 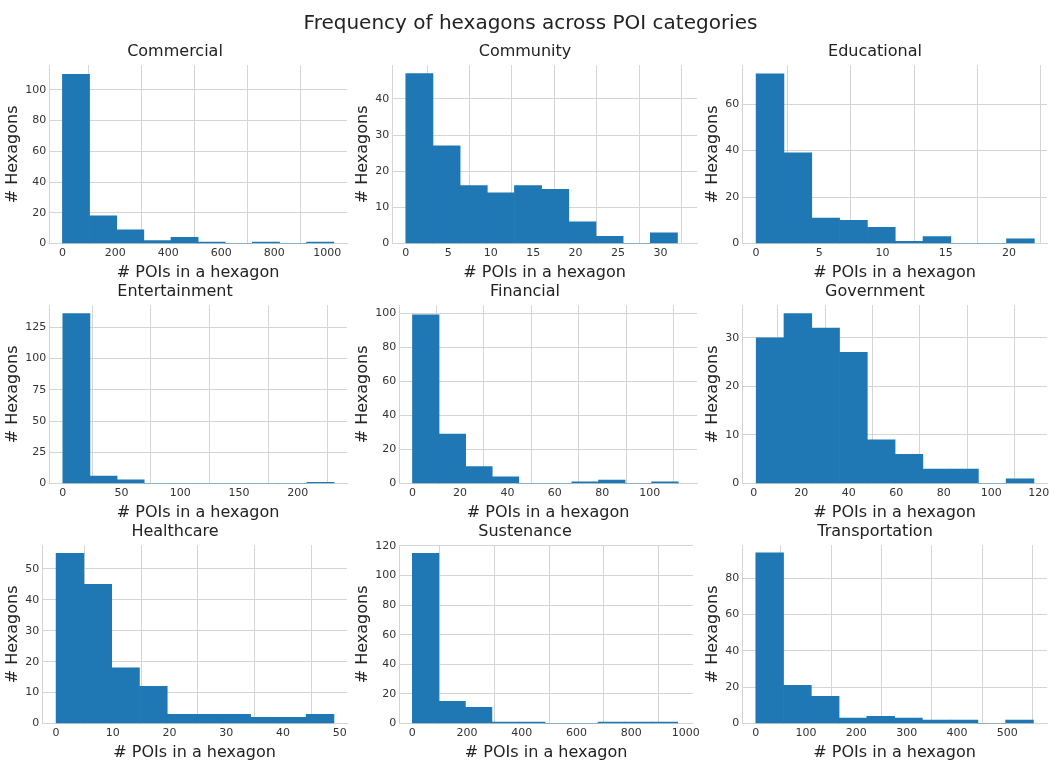 I want to click on chart-title: Commercial, so click(x=175, y=50).